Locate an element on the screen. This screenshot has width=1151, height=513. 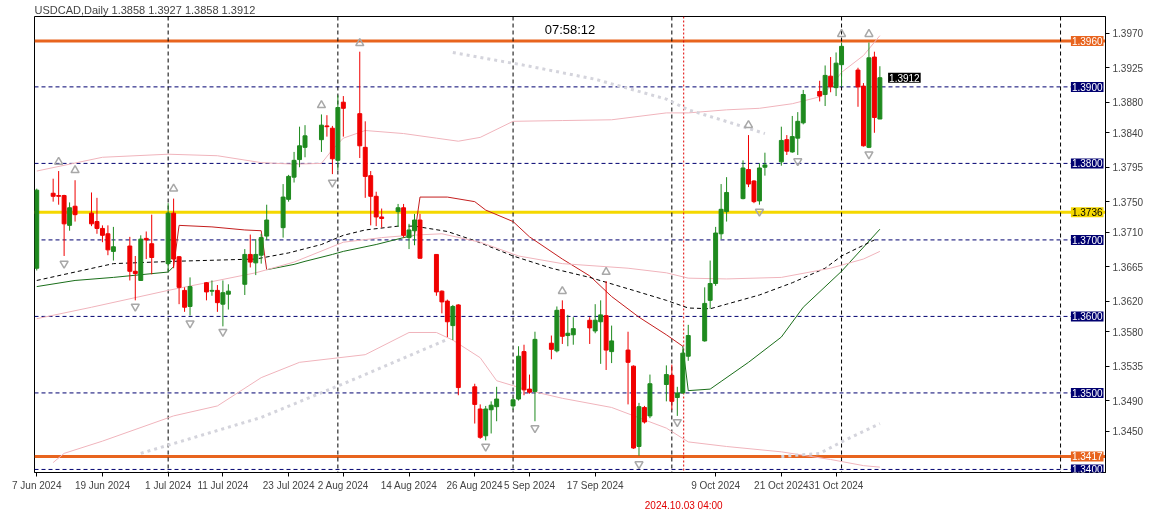
y-tick-label: 1.3795 is located at coordinates (1128, 168).